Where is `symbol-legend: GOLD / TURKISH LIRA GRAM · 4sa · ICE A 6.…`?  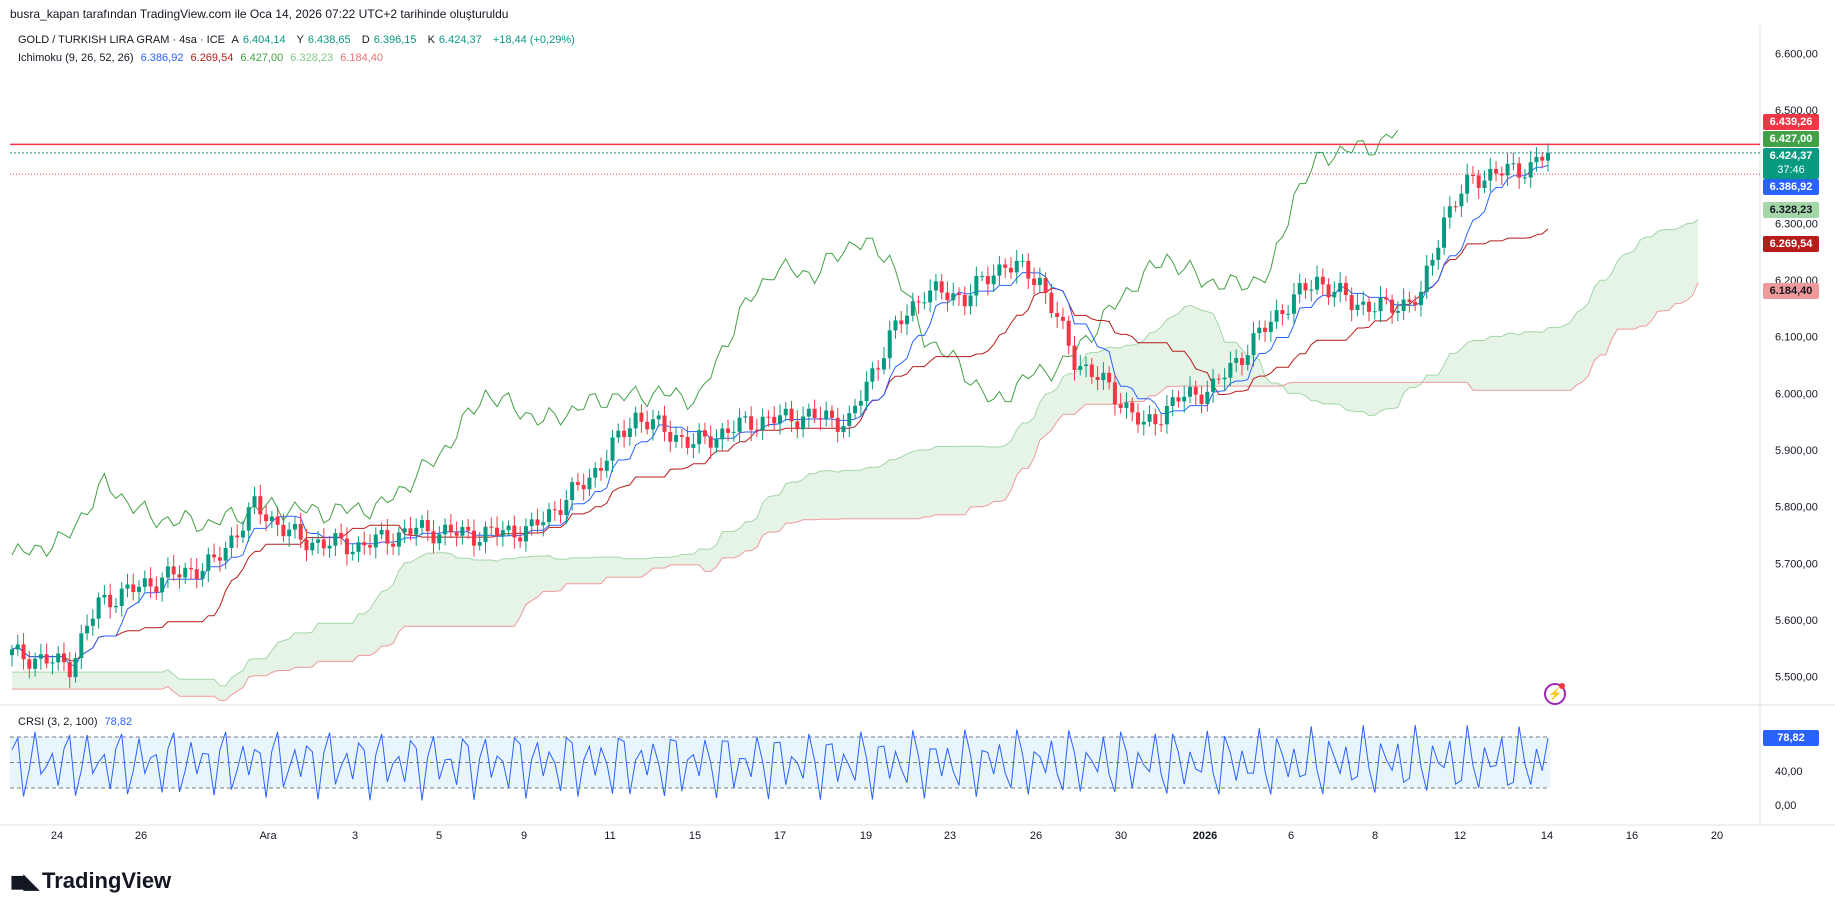
symbol-legend: GOLD / TURKISH LIRA GRAM · 4sa · ICE A 6.… is located at coordinates (298, 40).